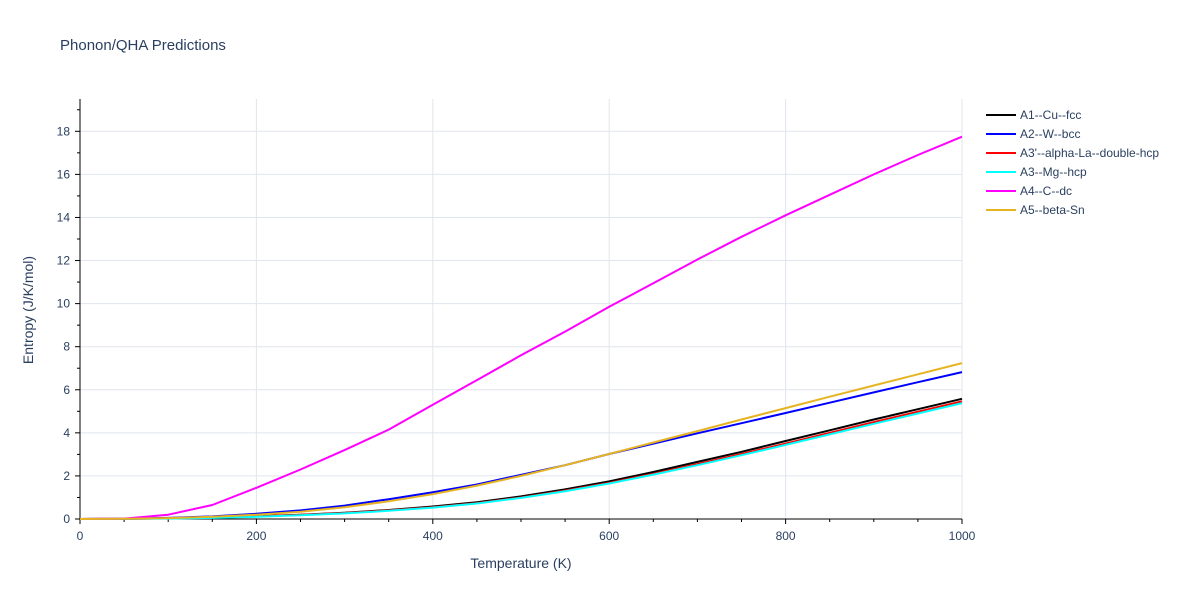 The image size is (1200, 600). Describe the element at coordinates (28, 310) in the screenshot. I see `y-axis-title: Entropy (J/K/mol)` at that location.